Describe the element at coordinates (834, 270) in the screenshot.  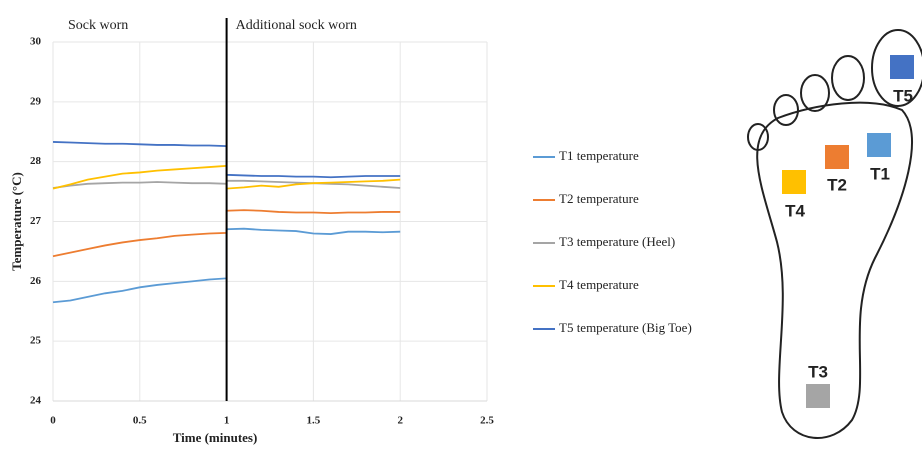
I see `foot-outline` at that location.